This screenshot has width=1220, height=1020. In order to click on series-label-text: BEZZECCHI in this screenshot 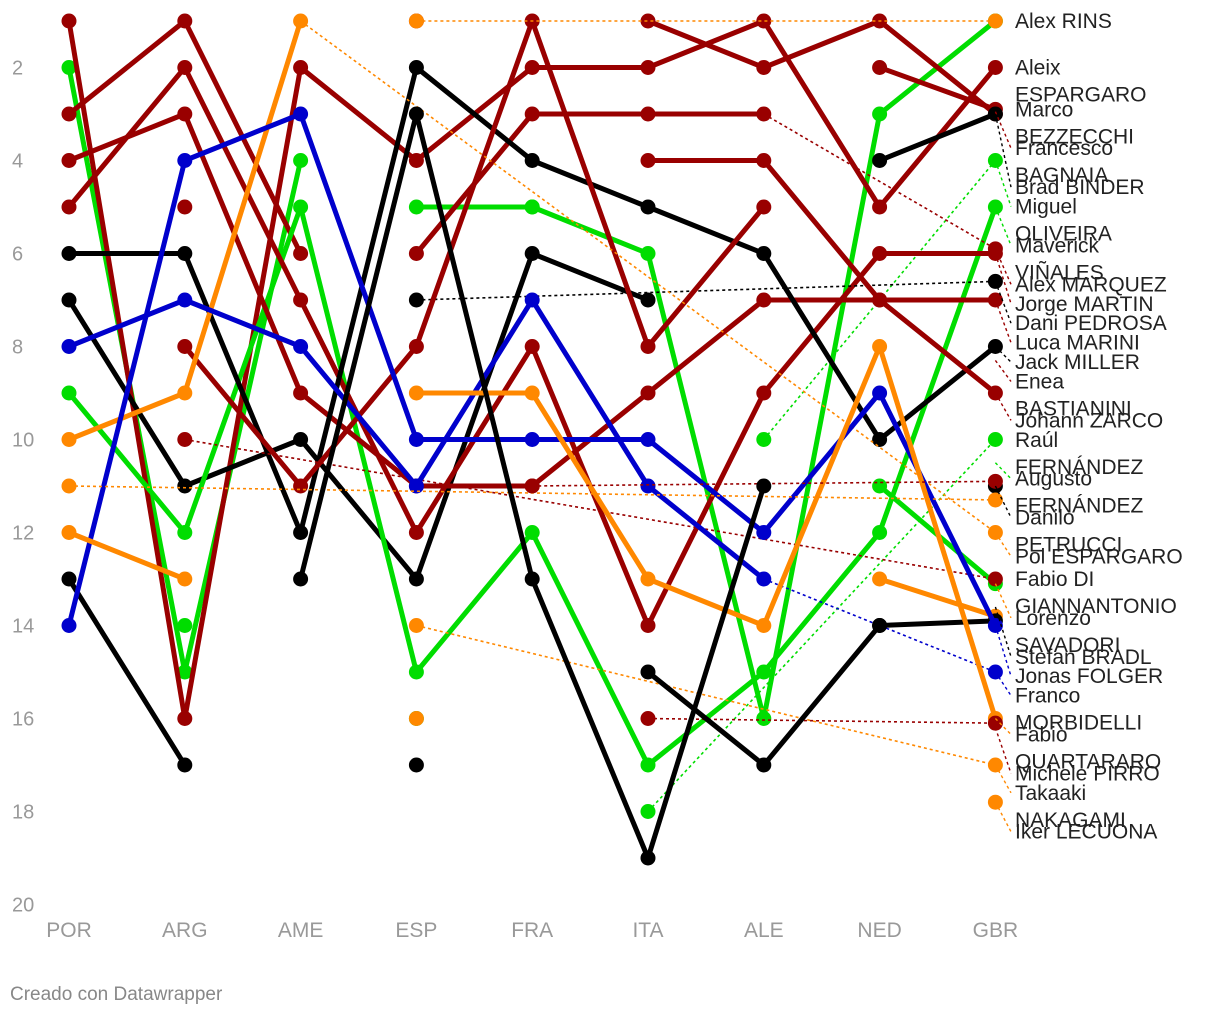, I will do `click(1074, 136)`.